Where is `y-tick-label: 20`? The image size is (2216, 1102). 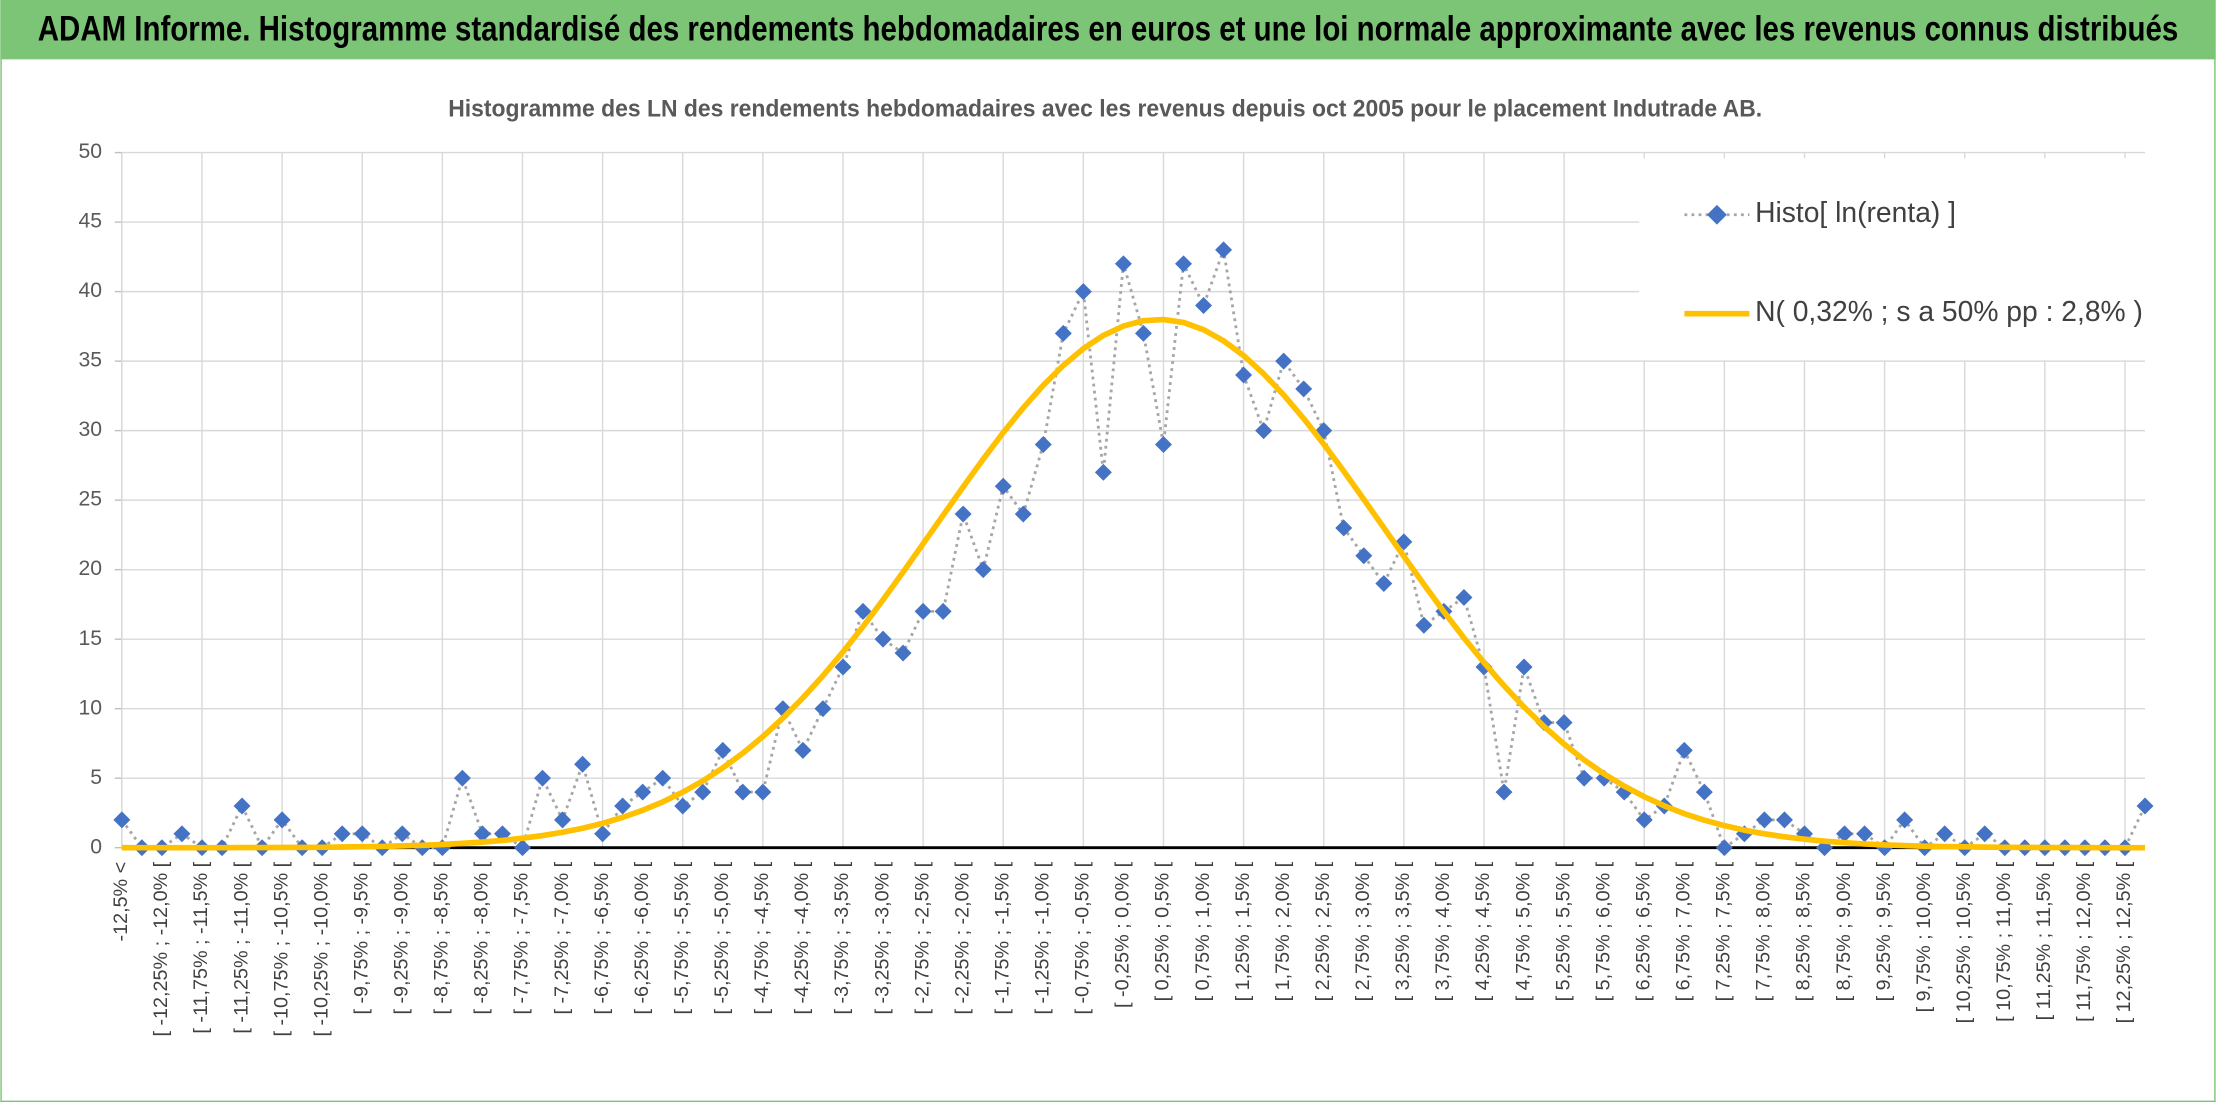 y-tick-label: 20 is located at coordinates (90, 568).